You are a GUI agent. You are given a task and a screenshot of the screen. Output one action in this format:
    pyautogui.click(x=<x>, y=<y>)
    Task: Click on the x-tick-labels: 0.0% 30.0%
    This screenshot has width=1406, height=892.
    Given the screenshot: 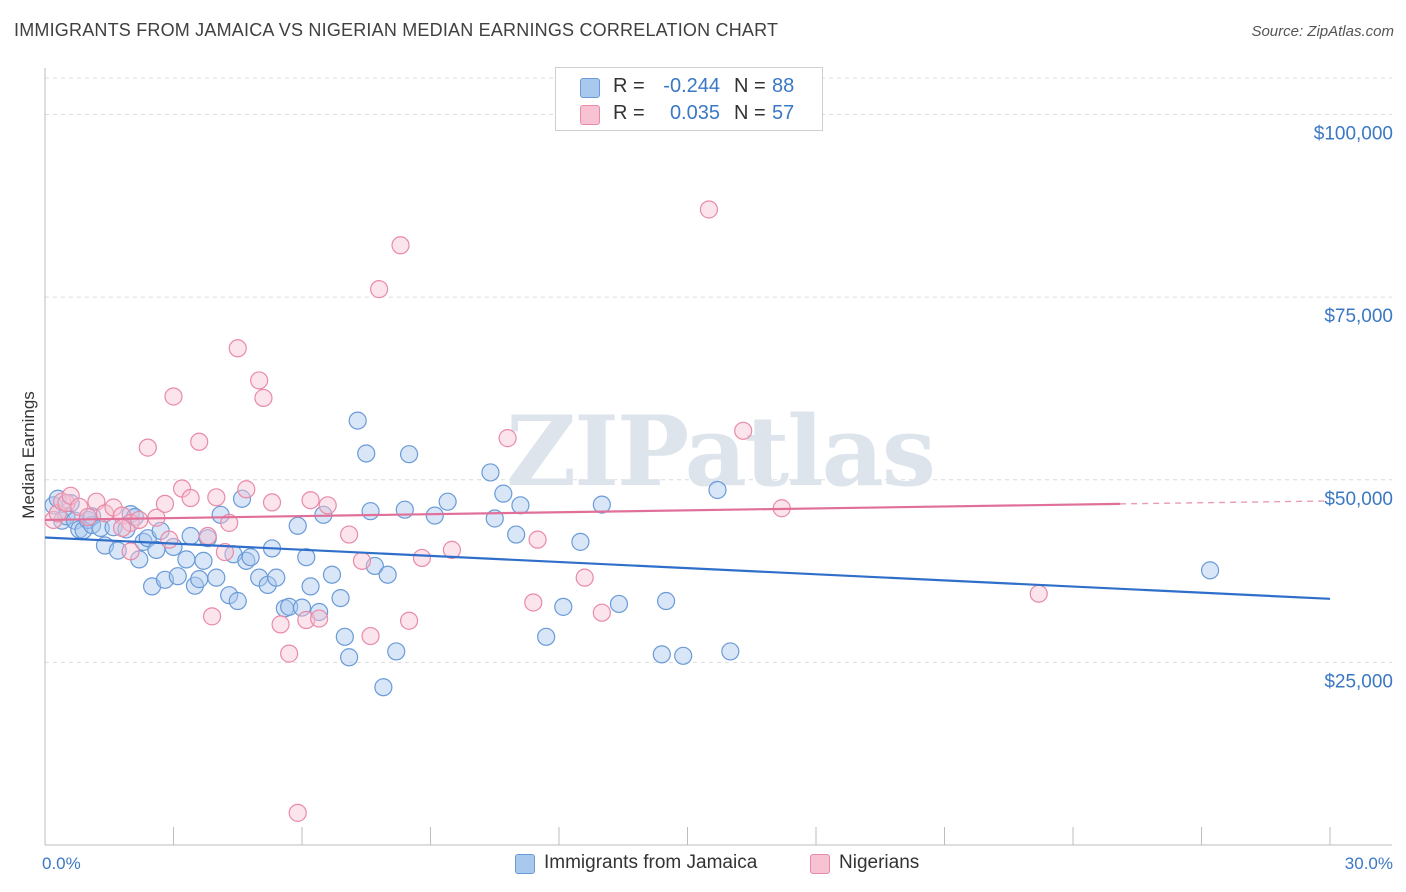 What is the action you would take?
    pyautogui.click(x=717, y=863)
    